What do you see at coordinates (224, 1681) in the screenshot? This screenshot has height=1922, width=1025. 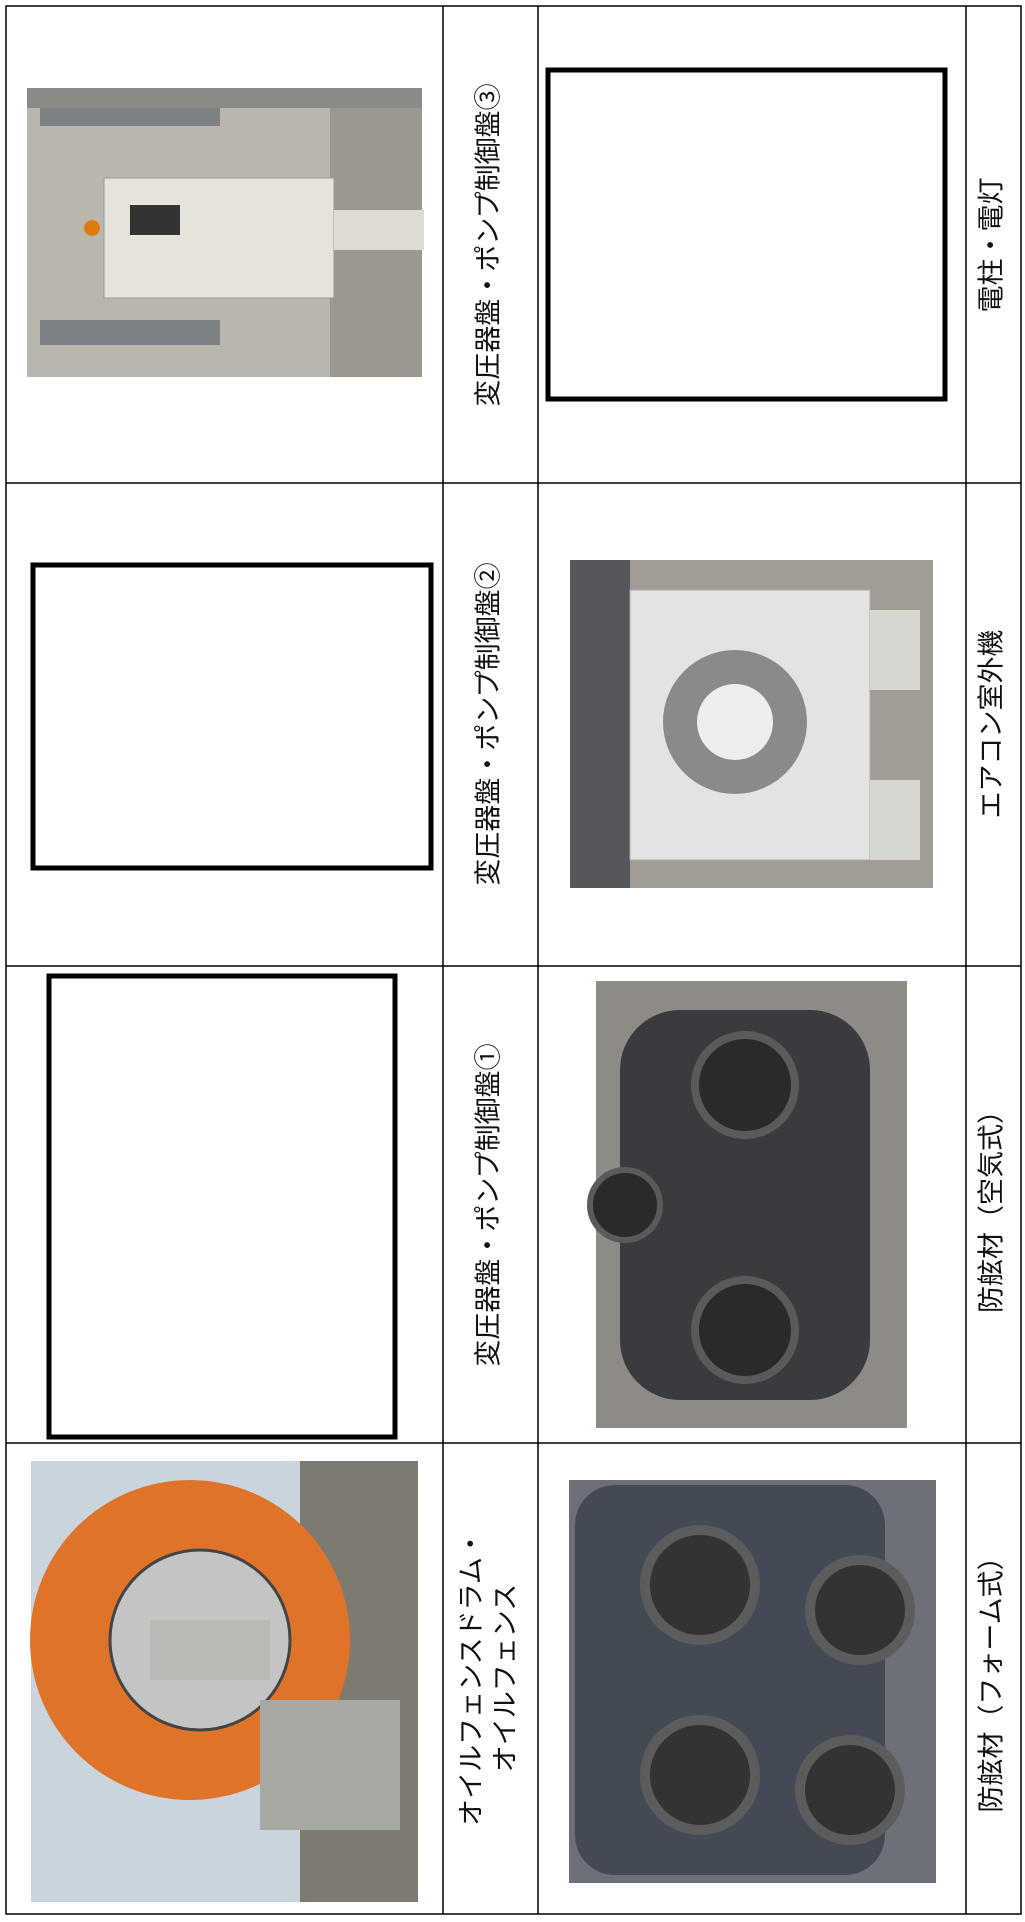 I see `photo-oil-fence-drum` at bounding box center [224, 1681].